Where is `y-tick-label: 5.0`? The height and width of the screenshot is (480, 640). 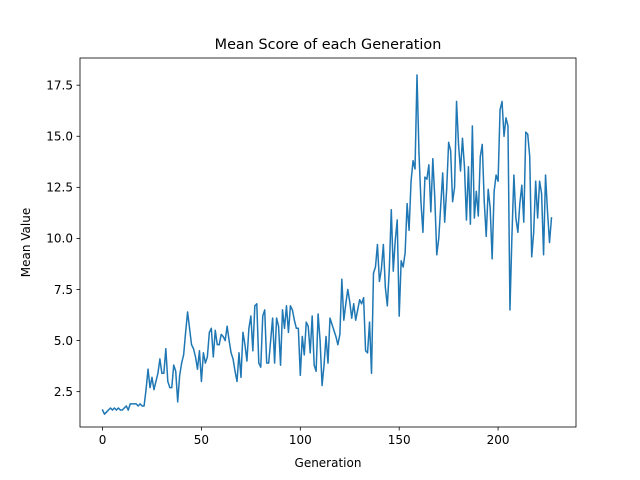
y-tick-label: 5.0 is located at coordinates (63, 341).